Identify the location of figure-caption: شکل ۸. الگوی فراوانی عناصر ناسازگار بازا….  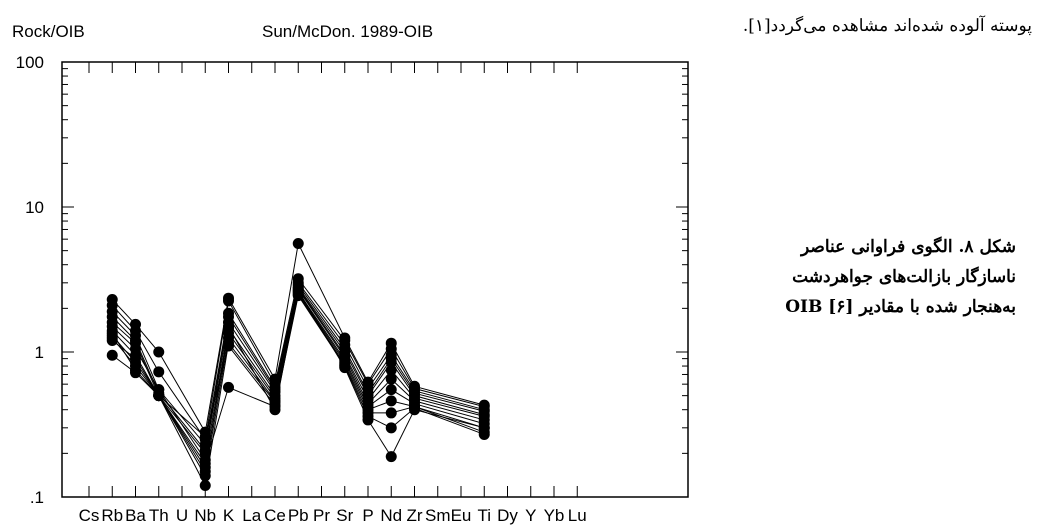
(866, 277).